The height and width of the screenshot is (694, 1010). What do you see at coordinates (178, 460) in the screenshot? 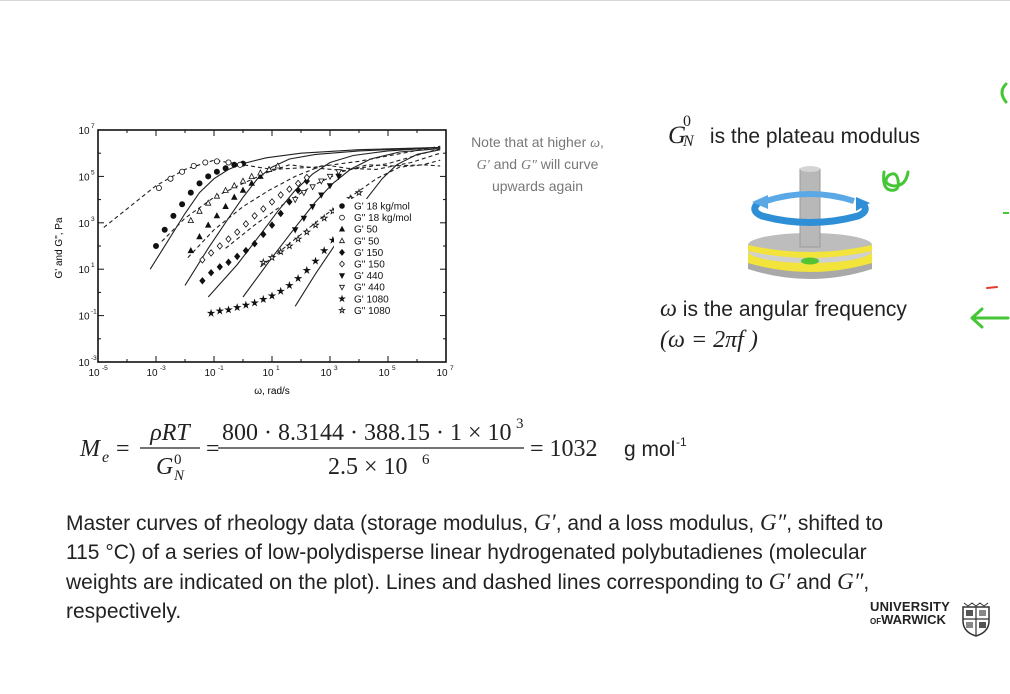
I see `eq-frac1-den-sup: 0` at bounding box center [178, 460].